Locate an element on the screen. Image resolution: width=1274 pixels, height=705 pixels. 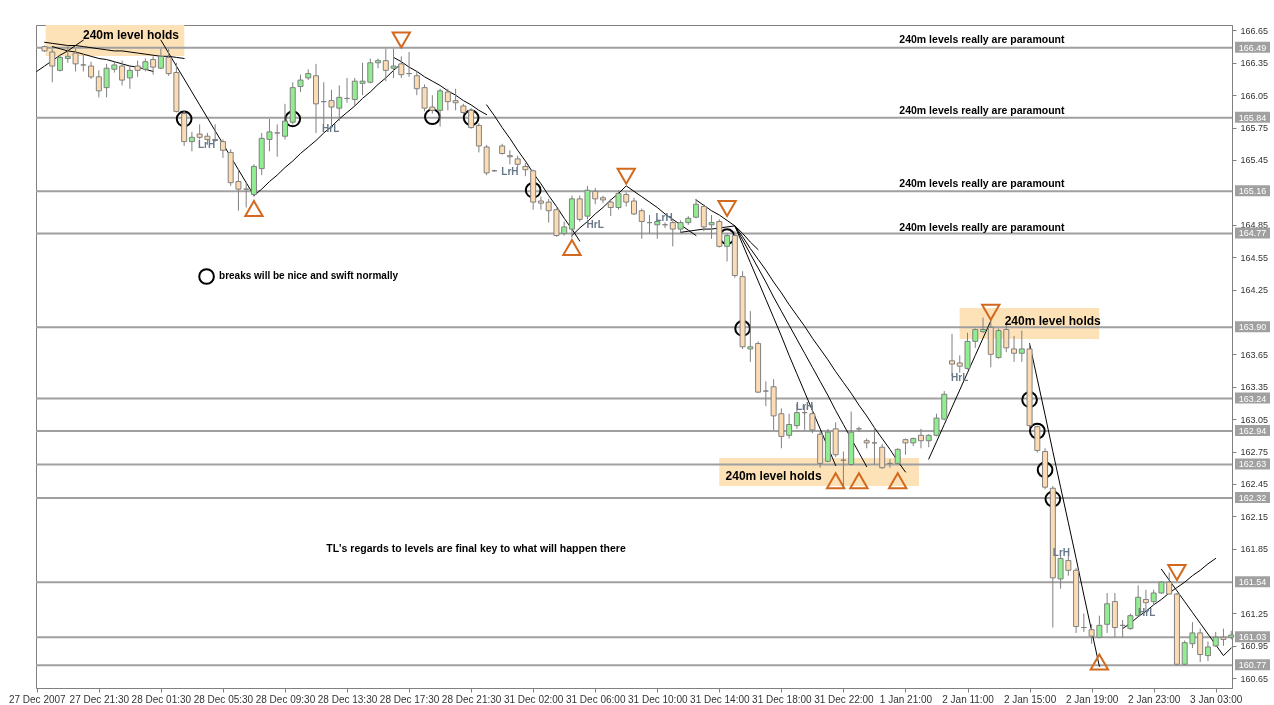
x-tick-label: 31 Dec 06:00 is located at coordinates (595, 699).